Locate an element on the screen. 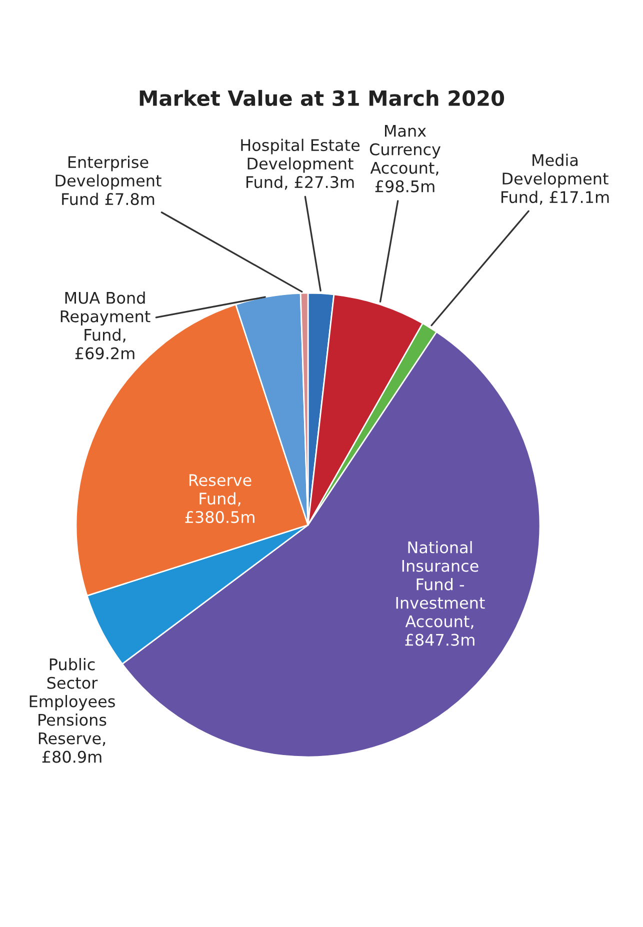 The height and width of the screenshot is (927, 643). slice-label: Media Development Fund, £17.1m is located at coordinates (555, 179).